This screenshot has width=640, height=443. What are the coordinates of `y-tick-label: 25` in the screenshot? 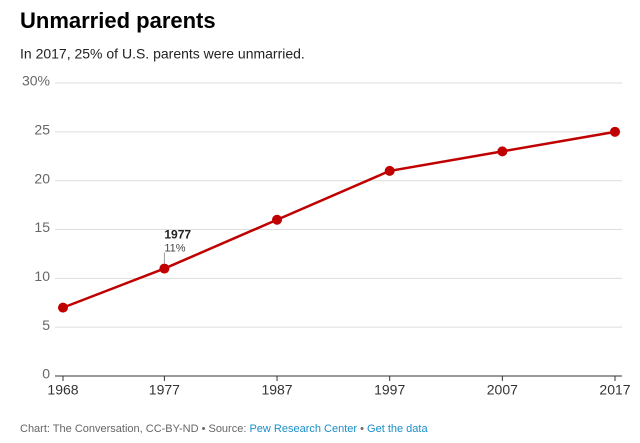 It's located at (42, 130).